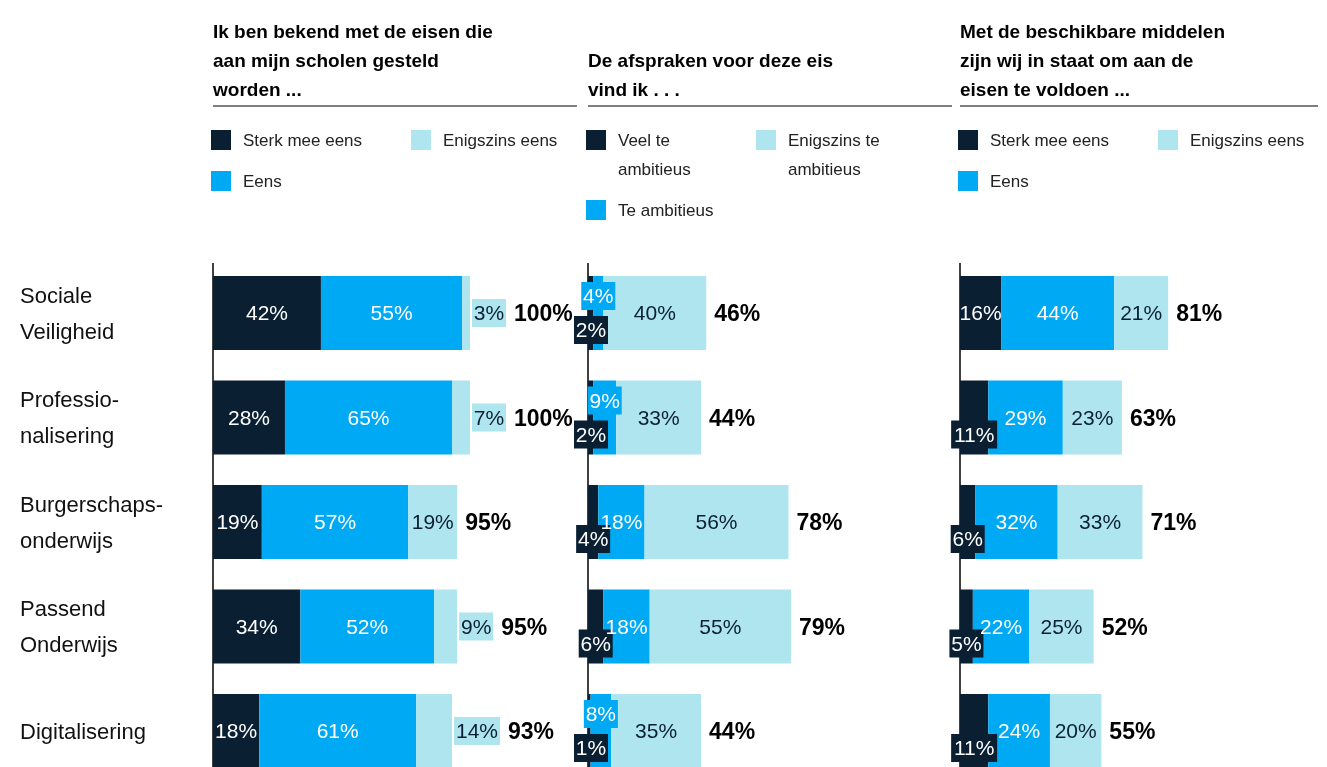 Image resolution: width=1327 pixels, height=767 pixels. What do you see at coordinates (489, 417) in the screenshot?
I see `data-label: 7%` at bounding box center [489, 417].